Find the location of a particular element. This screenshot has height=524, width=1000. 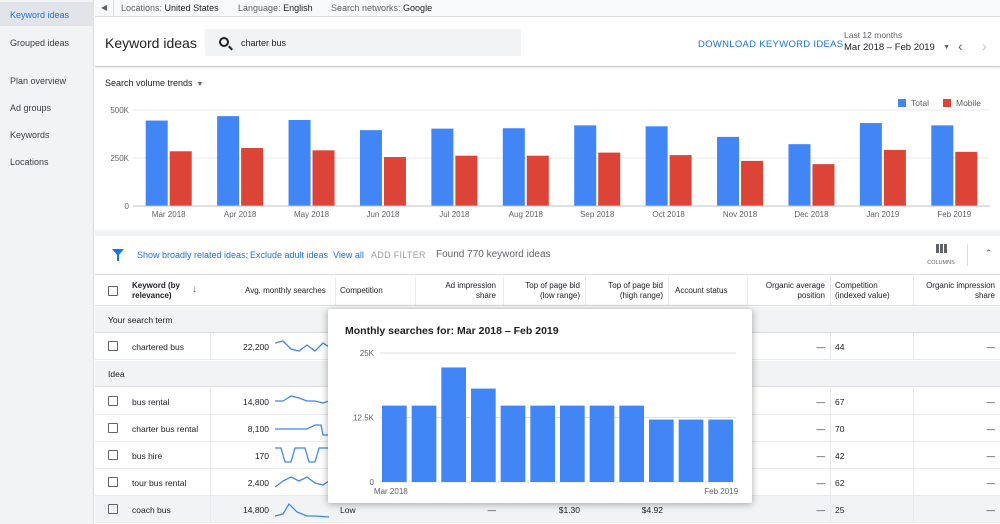

keyword-cell: bus hire is located at coordinates (147, 456).